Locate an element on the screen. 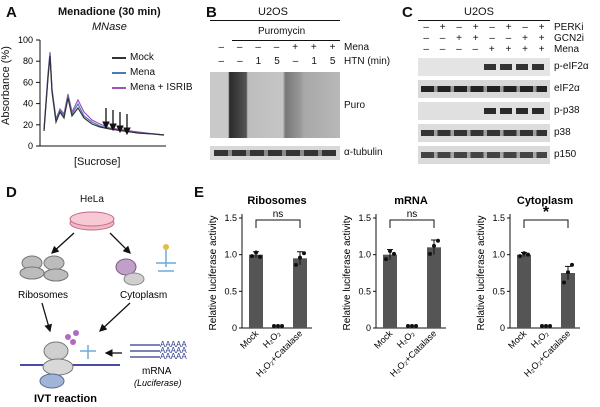 This screenshot has width=600, height=407. legend-label-isrib: Mena + ISRIB is located at coordinates (161, 87).